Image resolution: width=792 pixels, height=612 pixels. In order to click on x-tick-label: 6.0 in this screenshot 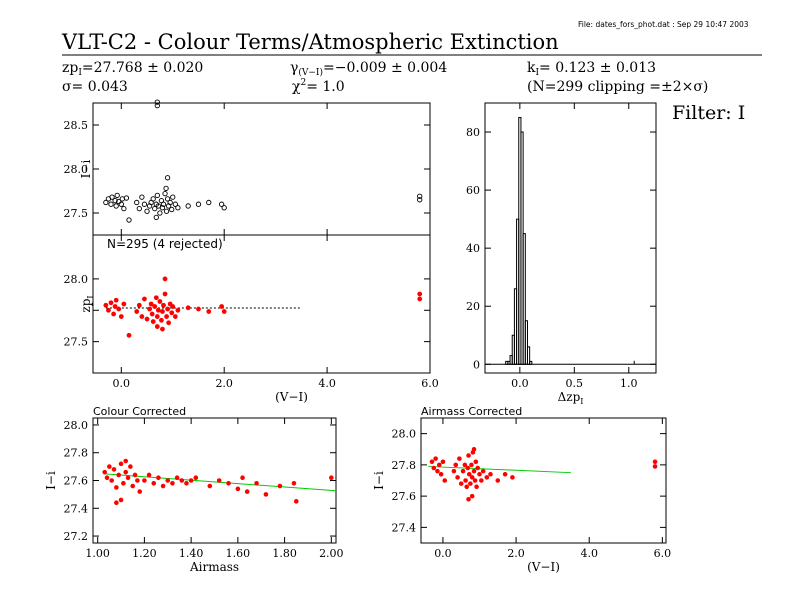, I will do `click(663, 553)`.